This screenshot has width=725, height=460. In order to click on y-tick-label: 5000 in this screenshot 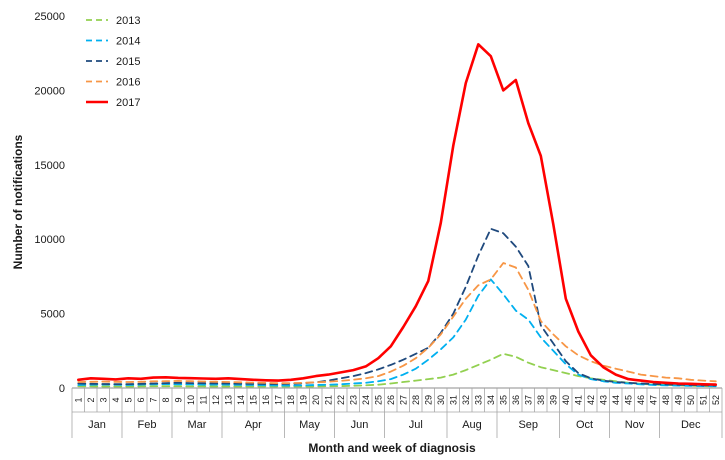, I will do `click(53, 315)`.